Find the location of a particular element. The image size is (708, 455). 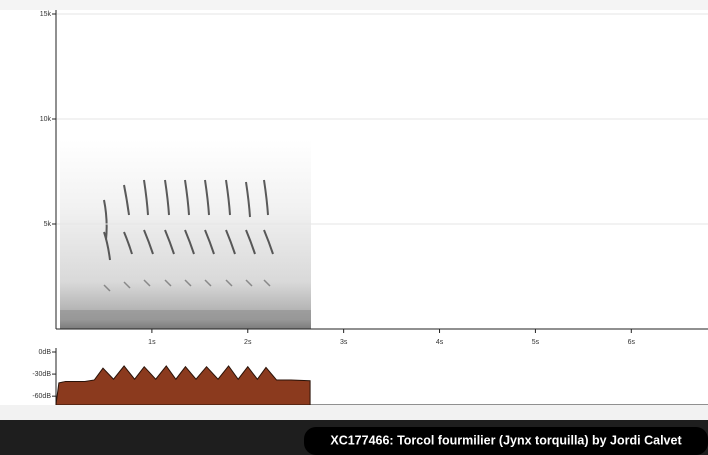

x-tick-label: 3s is located at coordinates (344, 342).